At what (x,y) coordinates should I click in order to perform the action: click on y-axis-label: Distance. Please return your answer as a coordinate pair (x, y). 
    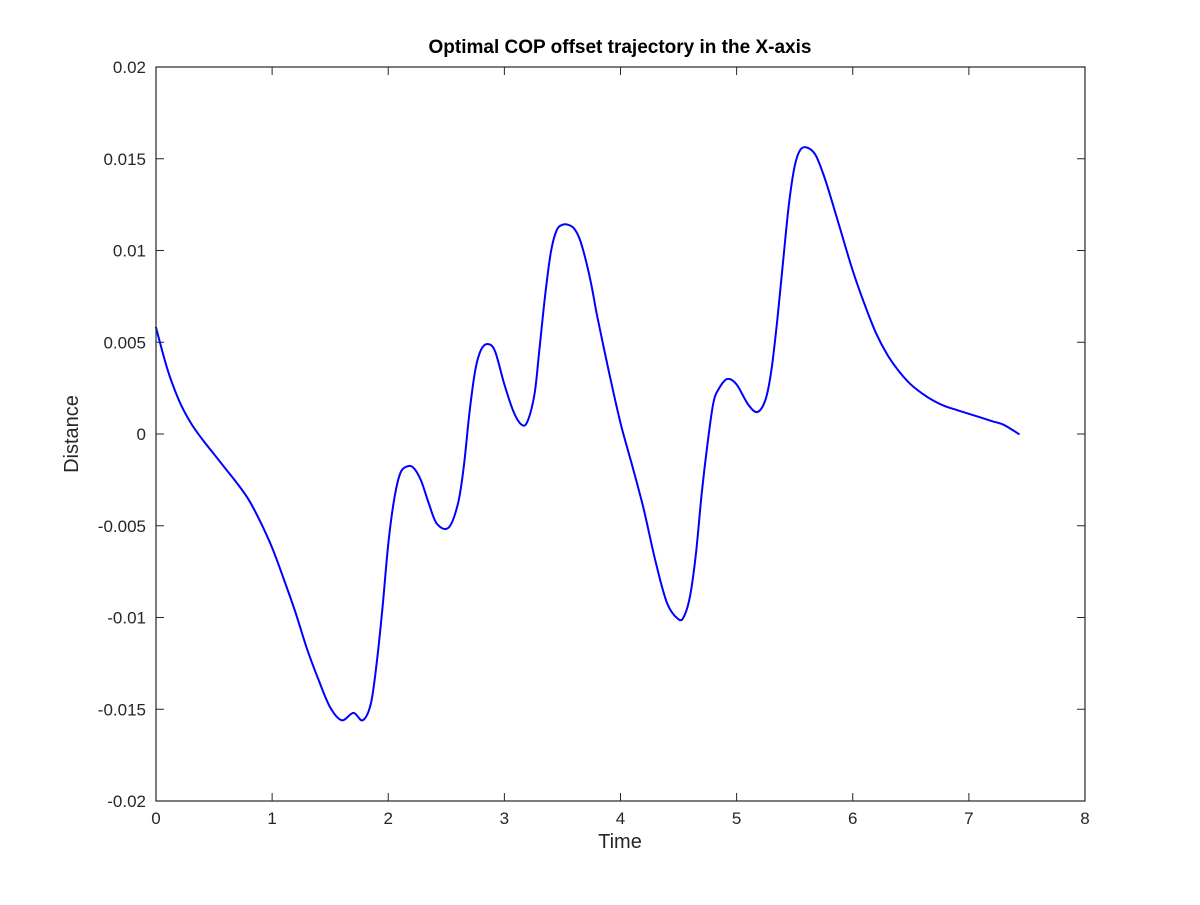
    Looking at the image, I should click on (72, 434).